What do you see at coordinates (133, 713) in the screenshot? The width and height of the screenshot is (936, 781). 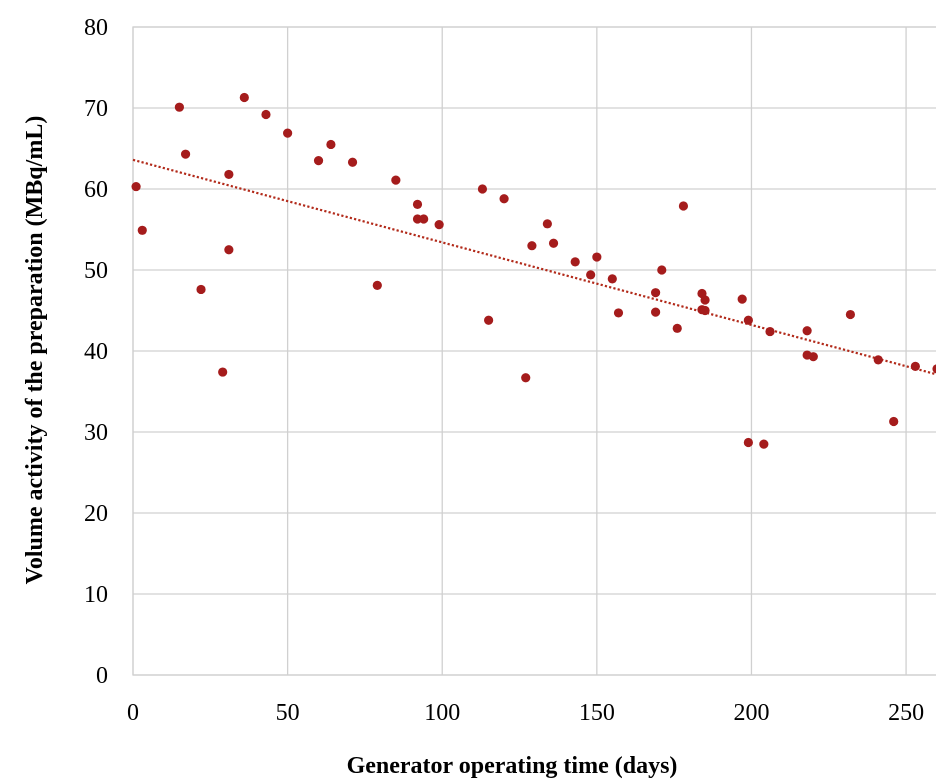 I see `x-tick-label: 0` at bounding box center [133, 713].